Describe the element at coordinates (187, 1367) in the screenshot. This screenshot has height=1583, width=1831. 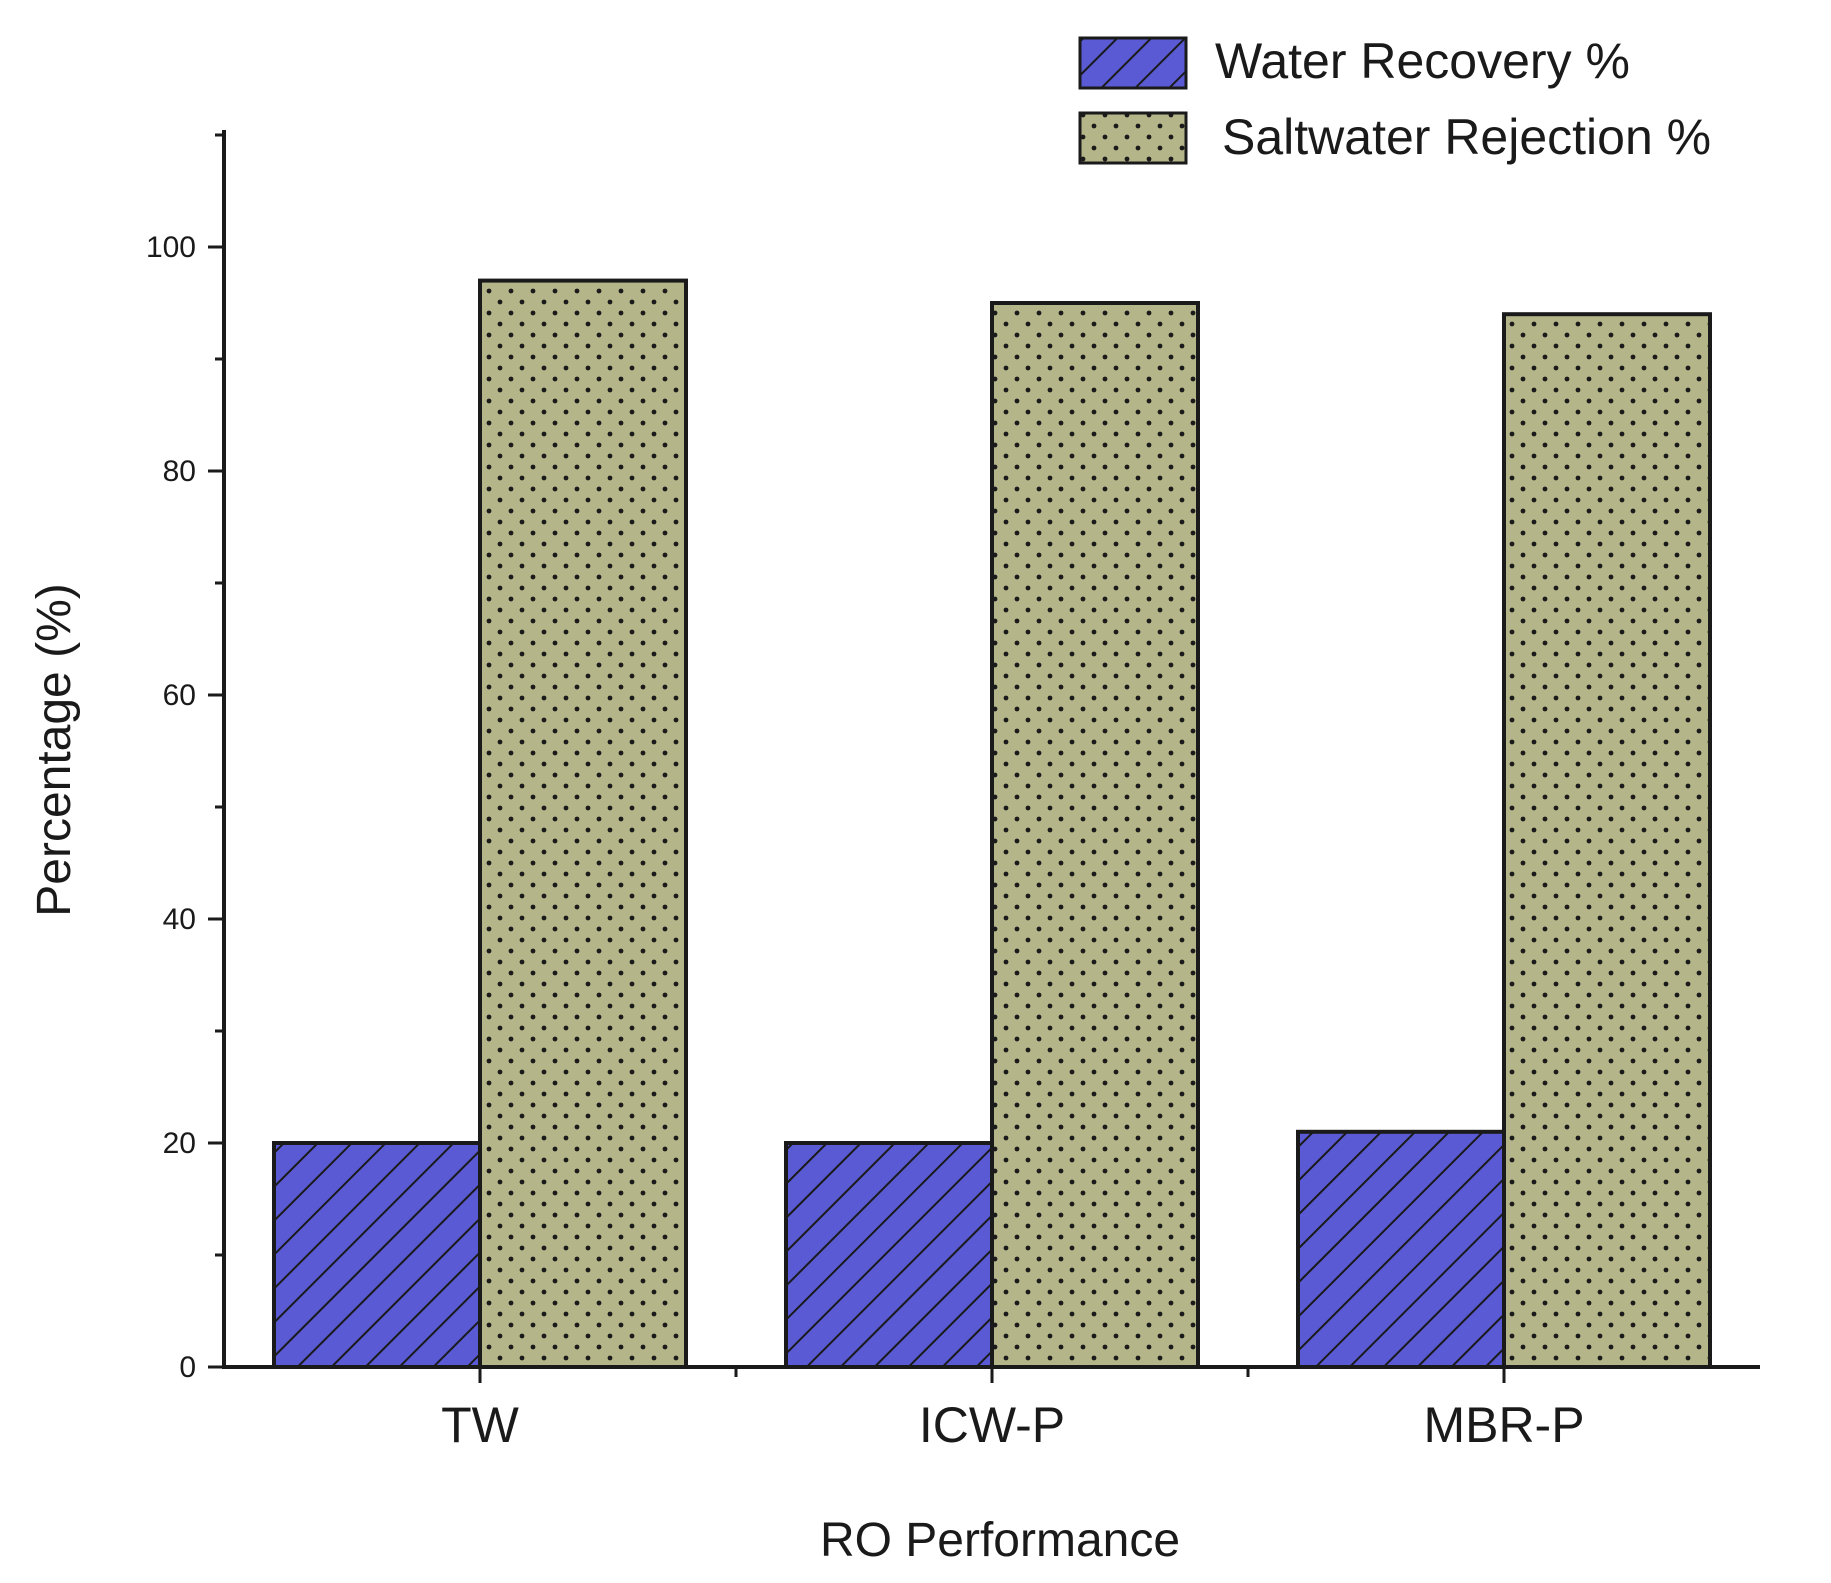
I see `y-tick-label: 0` at that location.